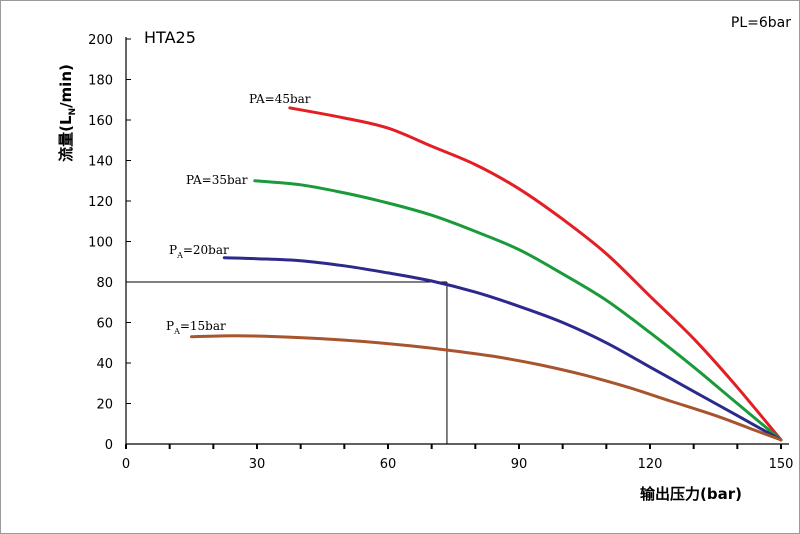 This screenshot has width=800, height=534. Describe the element at coordinates (100, 202) in the screenshot. I see `y-tick-label: 120` at that location.